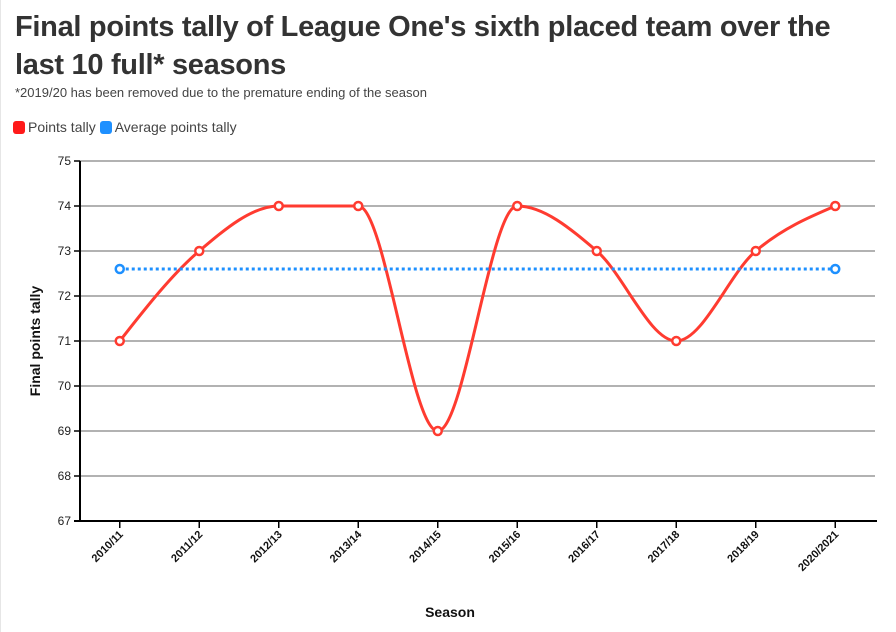 The width and height of the screenshot is (896, 632). Describe the element at coordinates (65, 476) in the screenshot. I see `y-tick-label: 68` at that location.